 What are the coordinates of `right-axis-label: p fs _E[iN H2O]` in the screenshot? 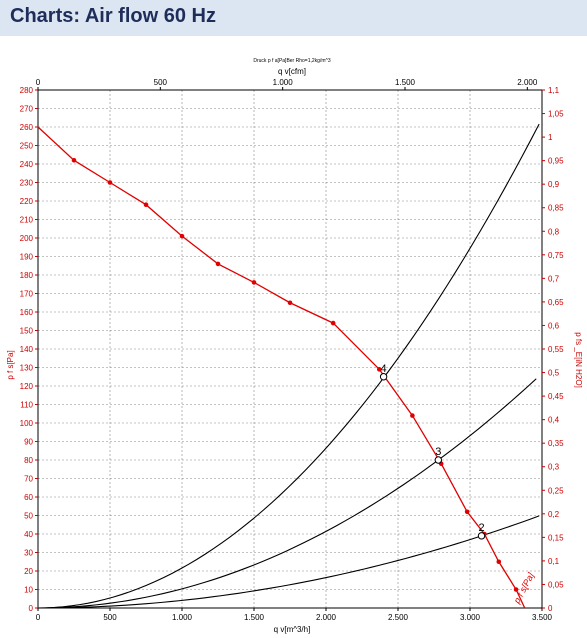 It's located at (578, 360).